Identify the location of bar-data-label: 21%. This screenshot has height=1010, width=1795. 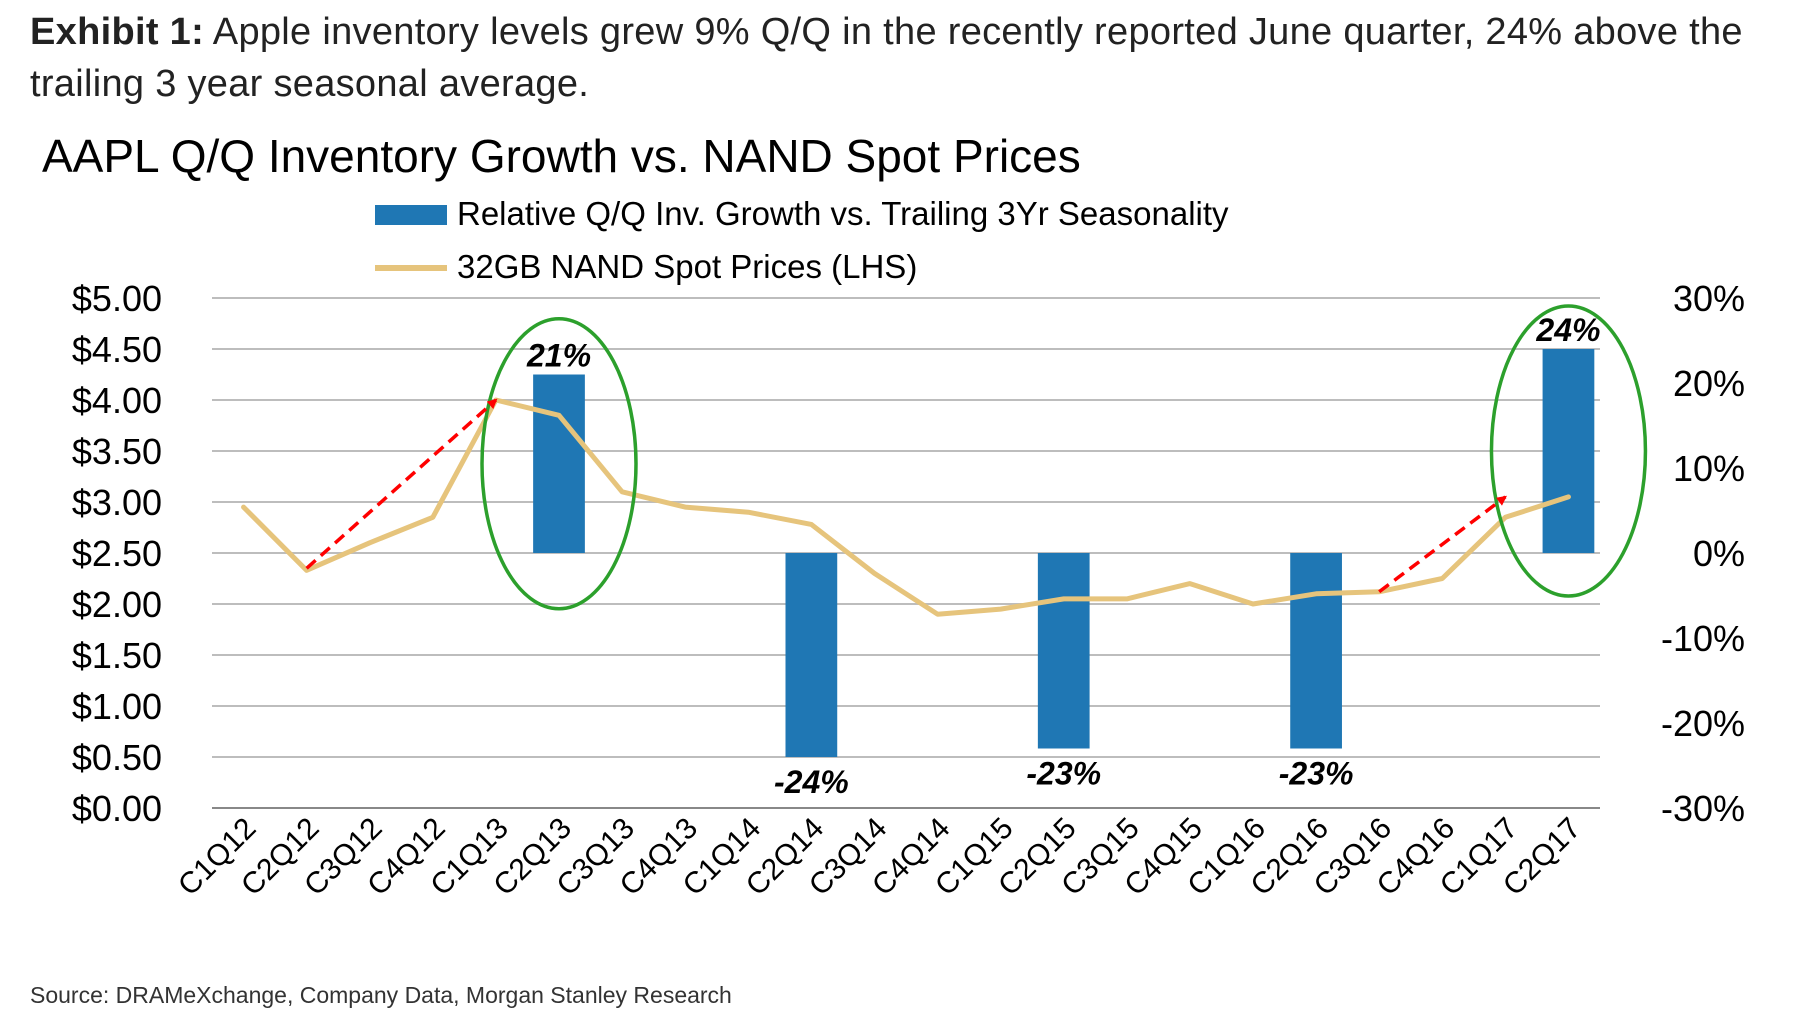
(558, 356).